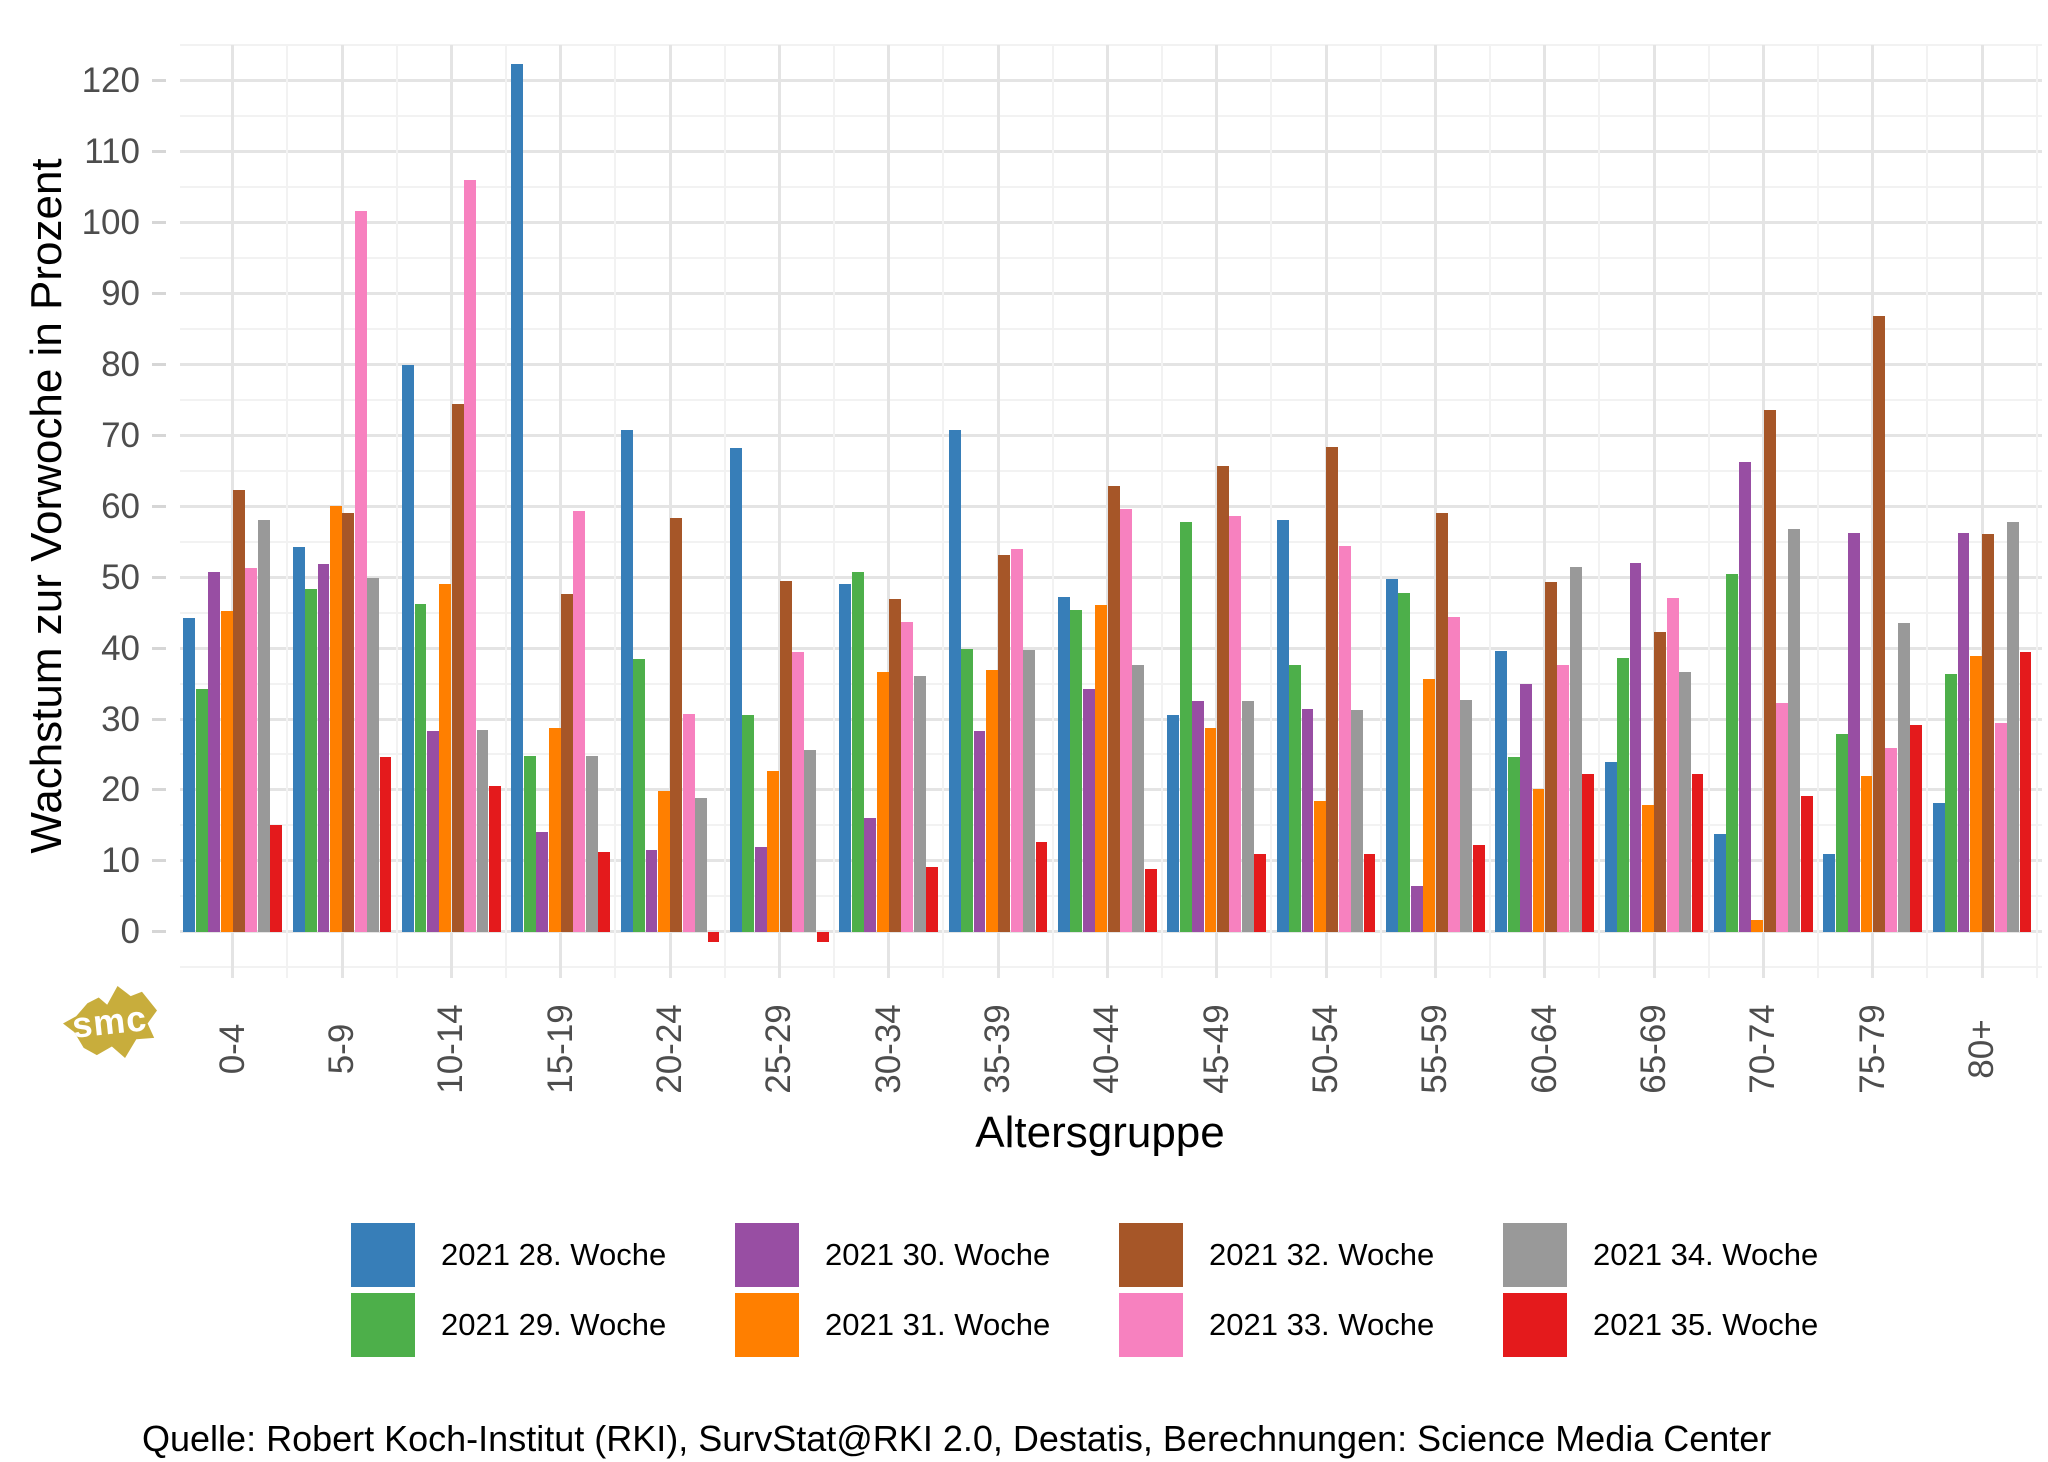 This screenshot has width=2048, height=1462. What do you see at coordinates (360, 571) in the screenshot?
I see `bar-5-9-2021-33-Woche` at bounding box center [360, 571].